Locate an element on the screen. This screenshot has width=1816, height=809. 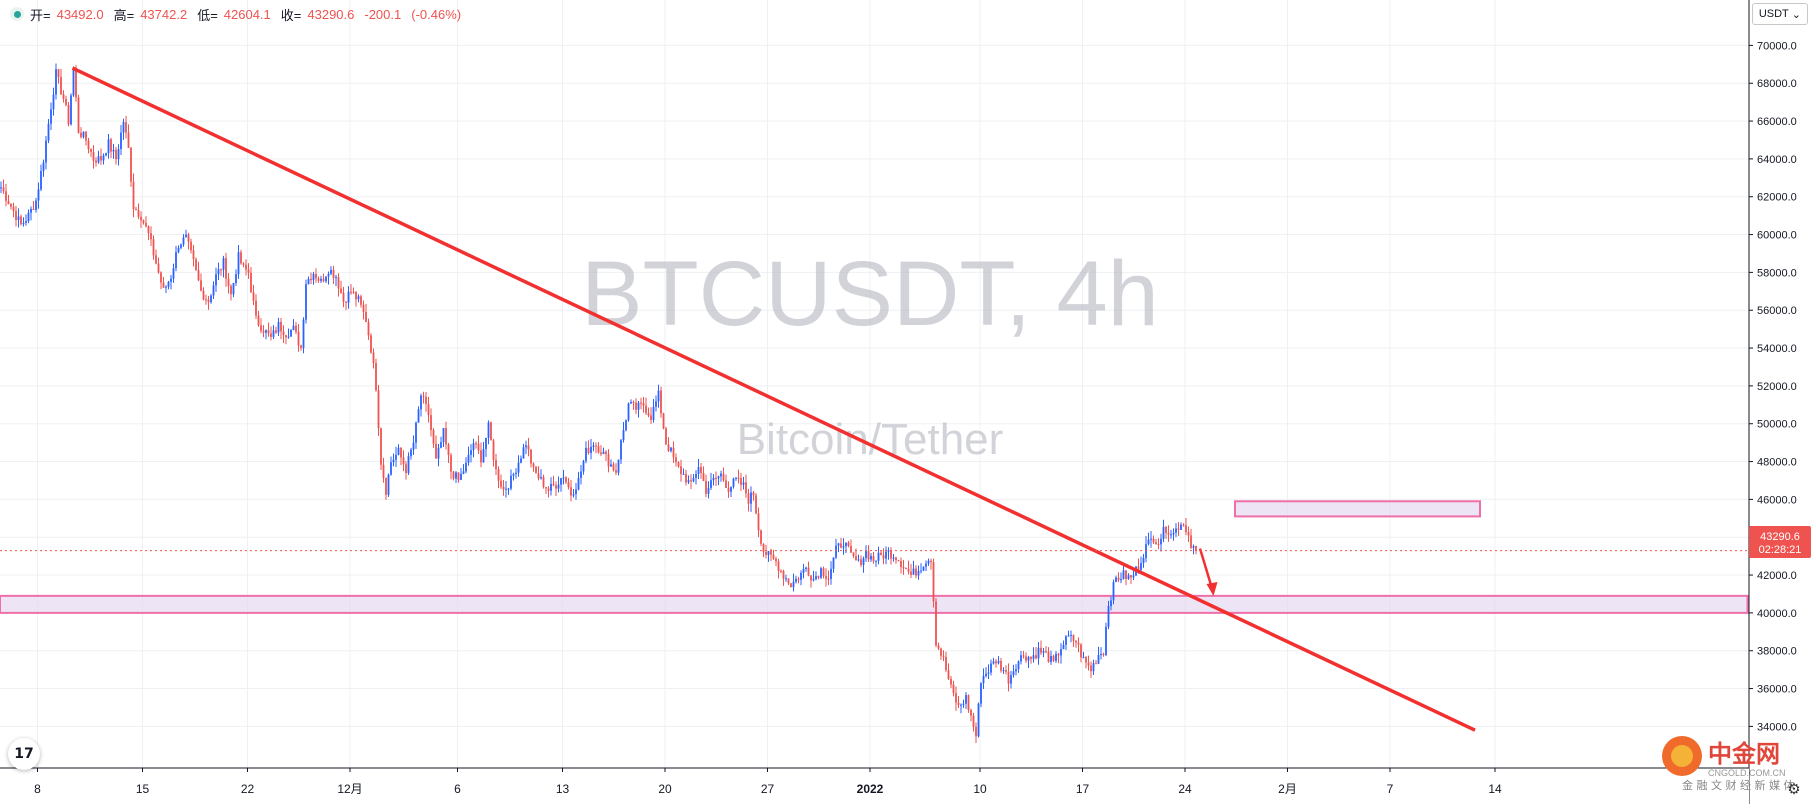
support-resistance-zones is located at coordinates (874, 557).